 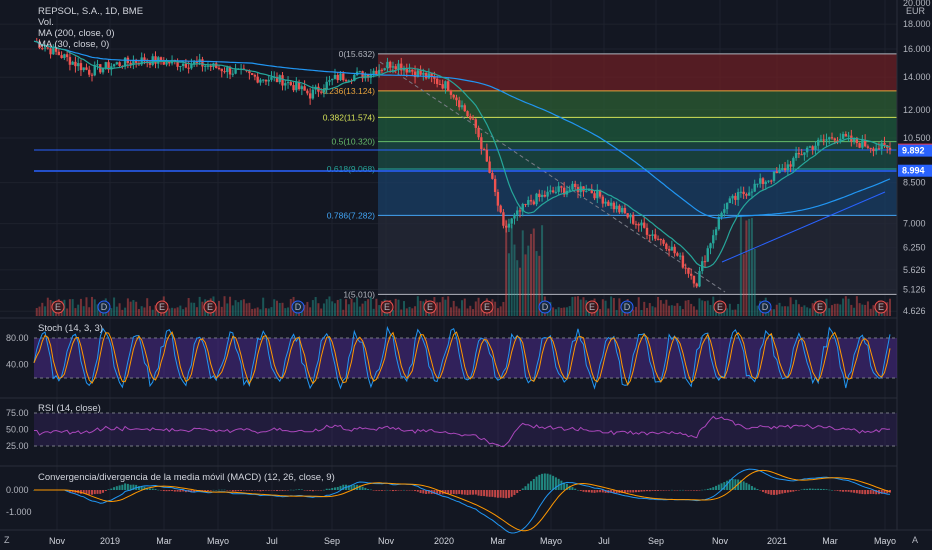 I want to click on price-tick-label: 16.000, so click(x=917, y=49).